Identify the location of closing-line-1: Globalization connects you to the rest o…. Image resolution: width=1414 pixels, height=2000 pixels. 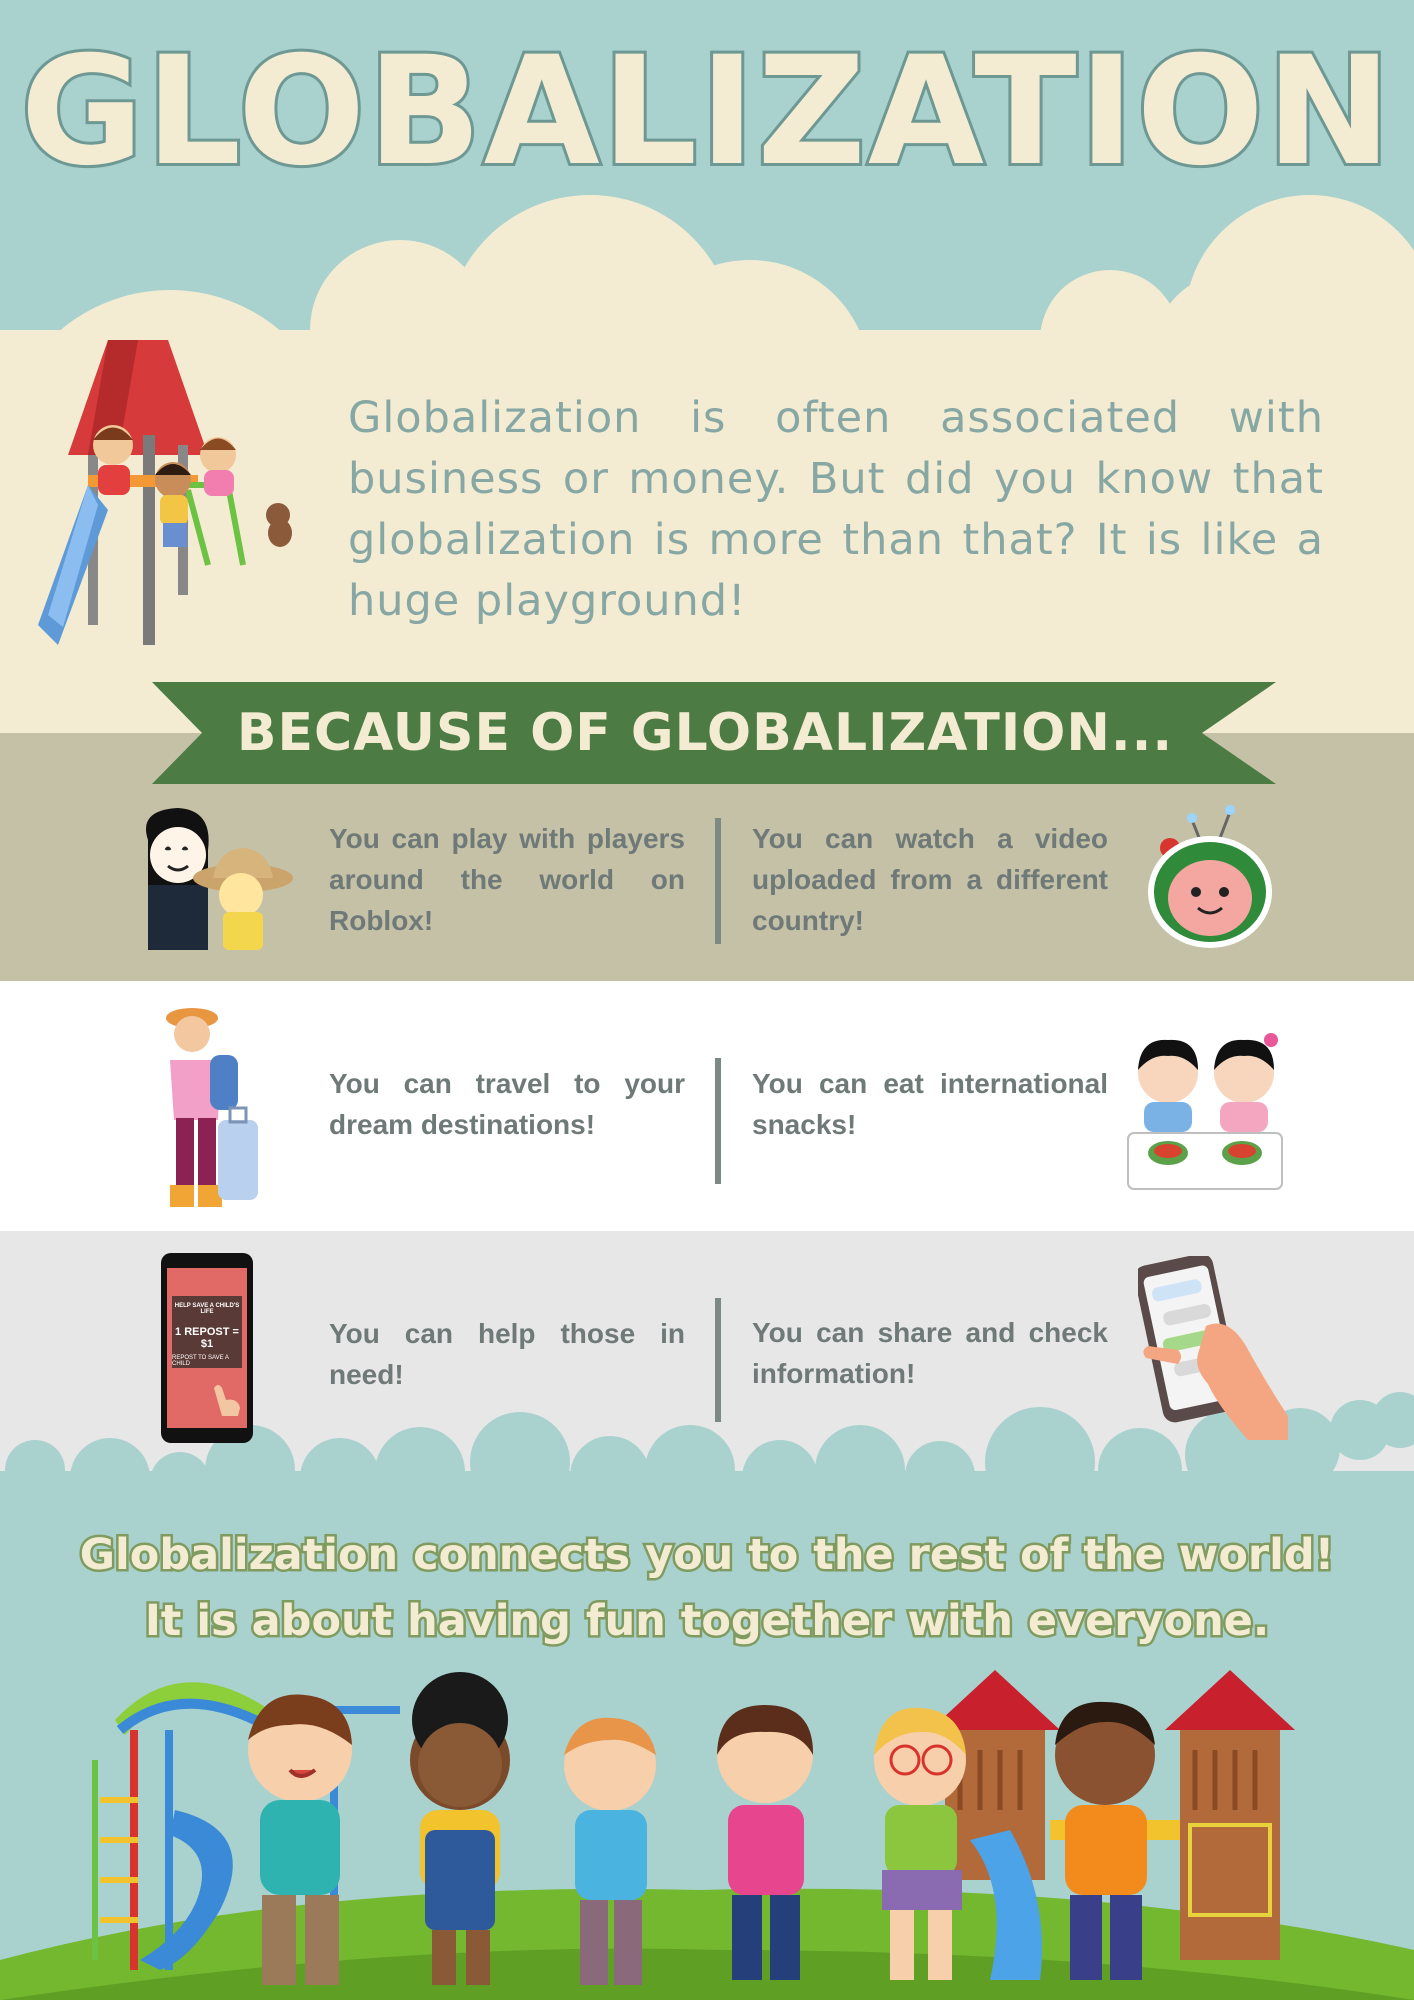
(706, 1555).